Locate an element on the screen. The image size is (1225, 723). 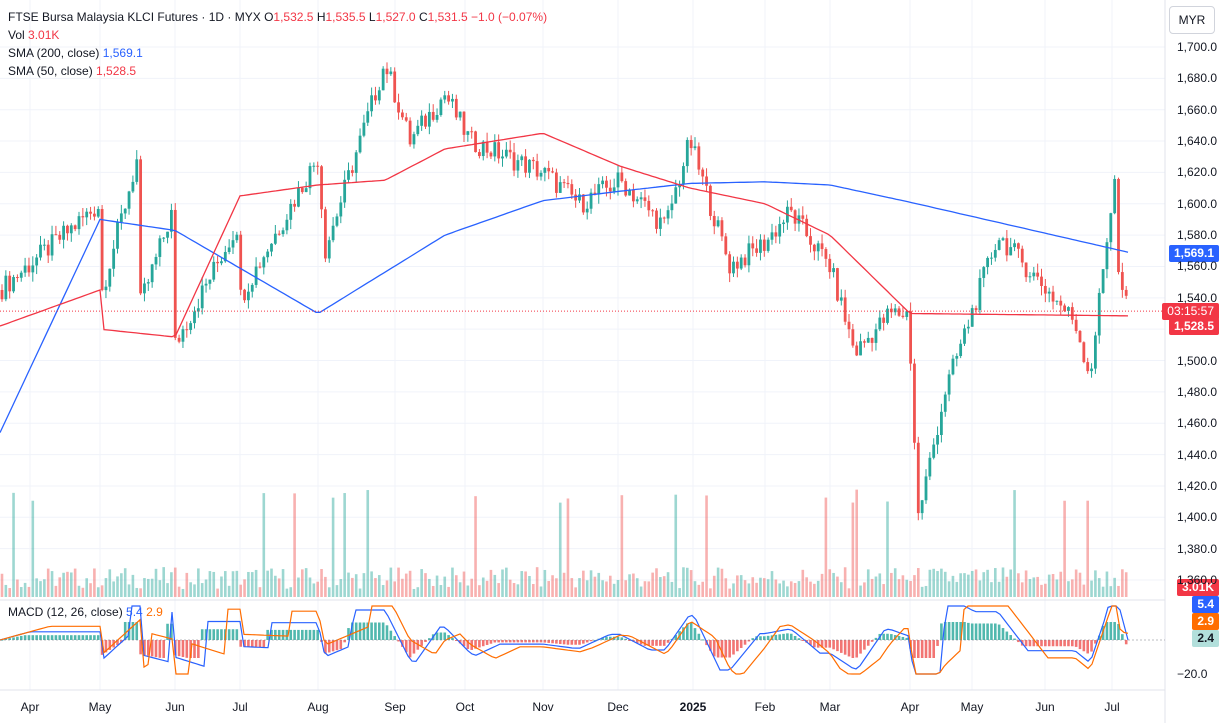
signal-line is located at coordinates (564, 640).